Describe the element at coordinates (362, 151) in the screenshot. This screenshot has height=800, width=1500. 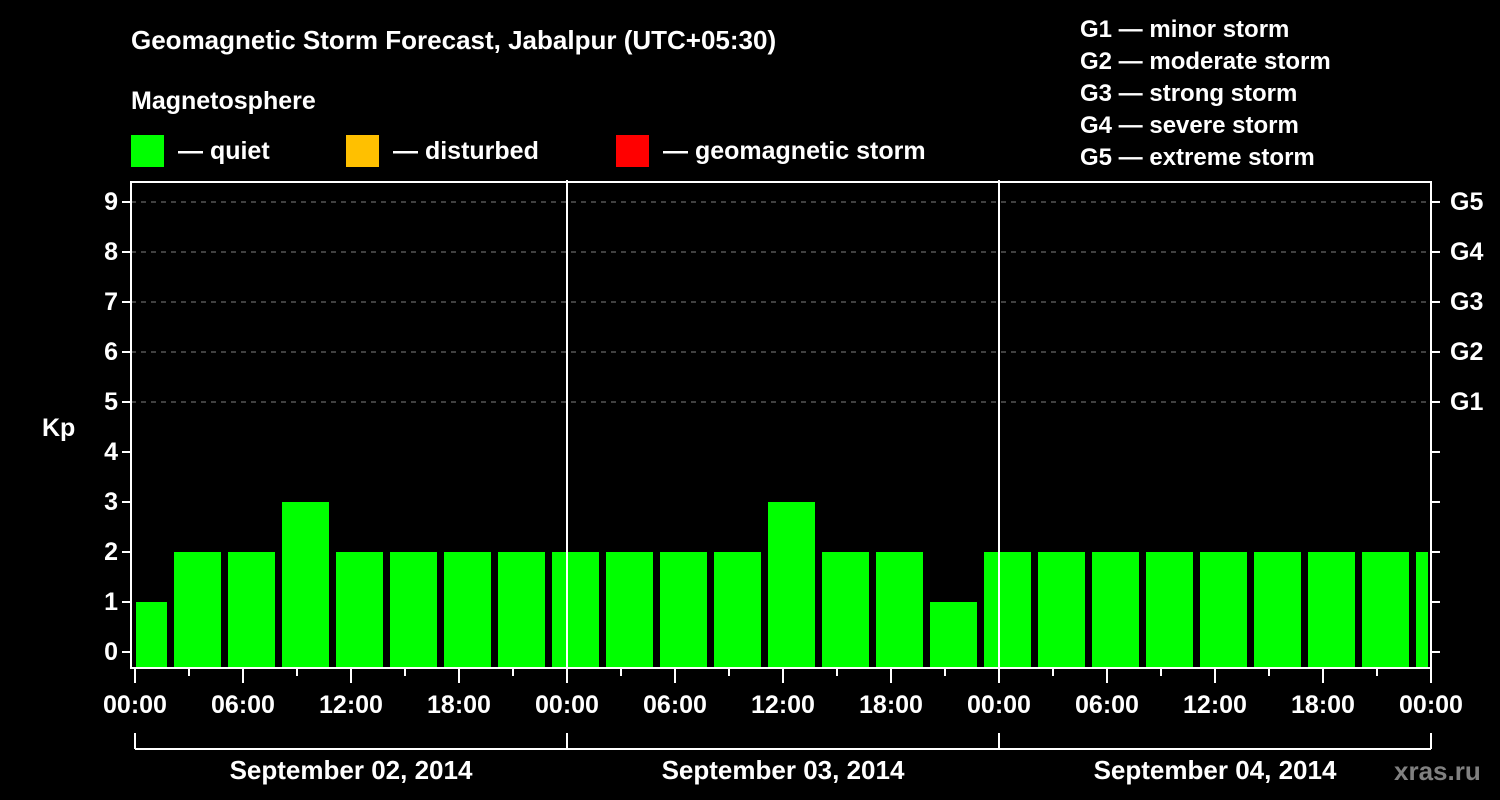
I see `disturbed-swatch-icon` at that location.